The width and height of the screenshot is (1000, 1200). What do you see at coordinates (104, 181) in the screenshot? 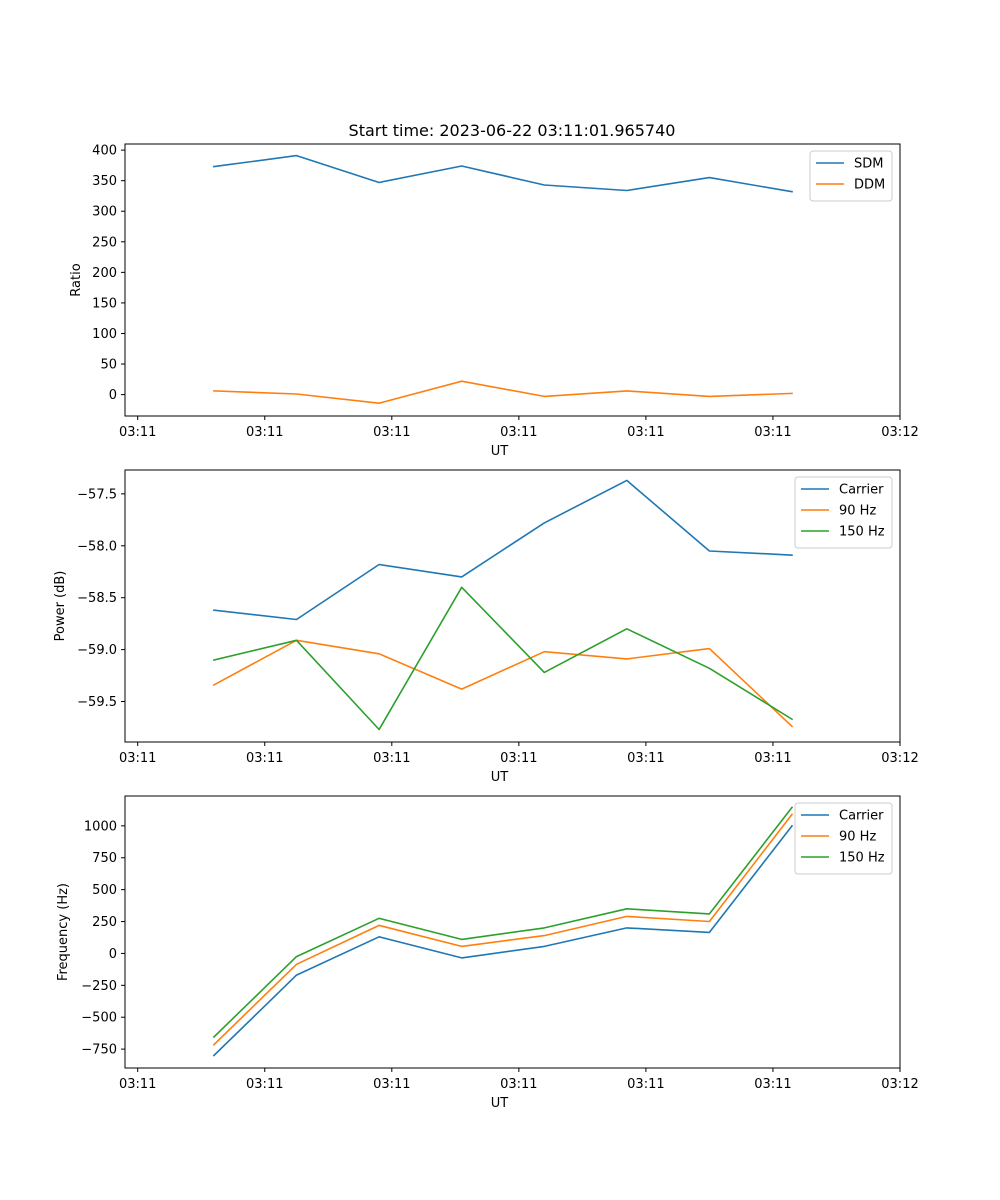
I see `y-tick-label: 350` at bounding box center [104, 181].